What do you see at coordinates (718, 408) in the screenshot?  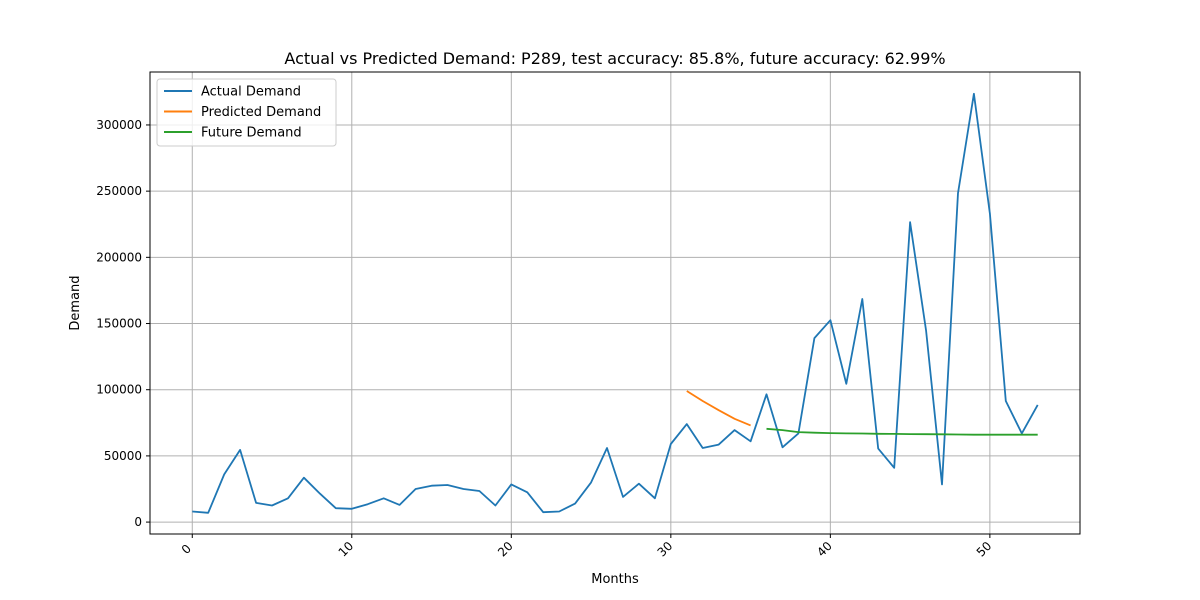 I see `predicted-demand-line` at bounding box center [718, 408].